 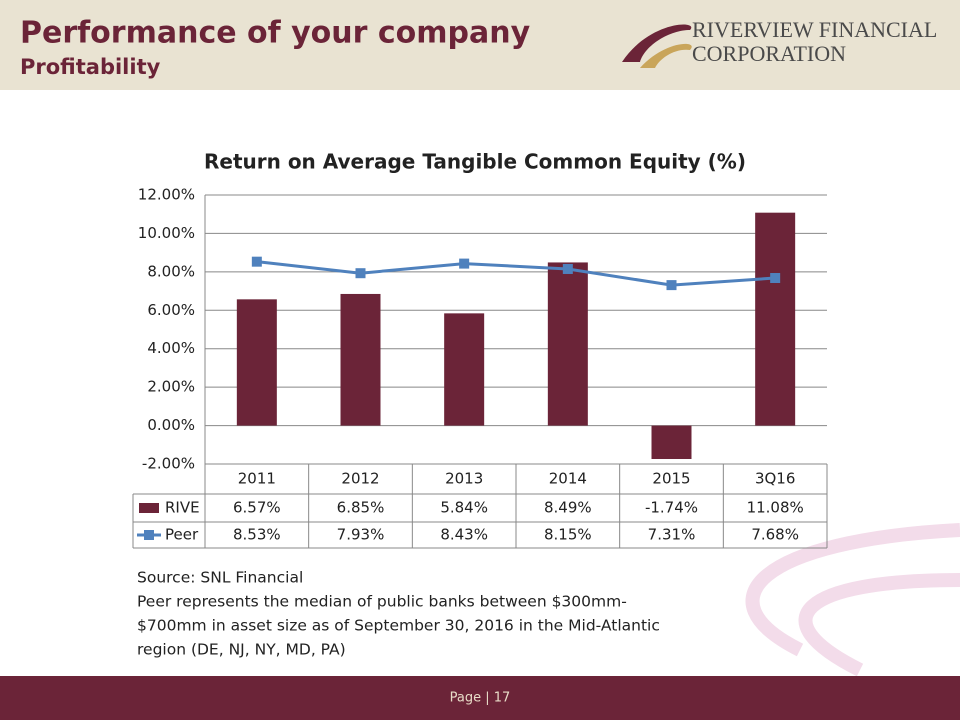 I want to click on y-tick-label: 0.00%, so click(x=171, y=425).